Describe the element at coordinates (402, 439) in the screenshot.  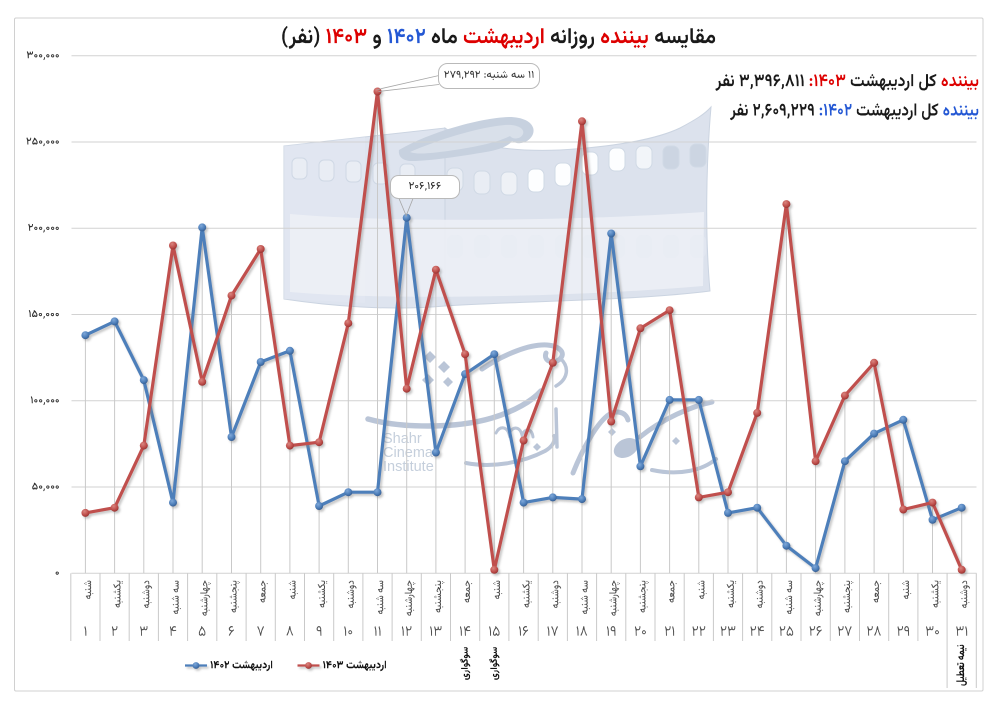
I see `svg-text: Shahr` at that location.